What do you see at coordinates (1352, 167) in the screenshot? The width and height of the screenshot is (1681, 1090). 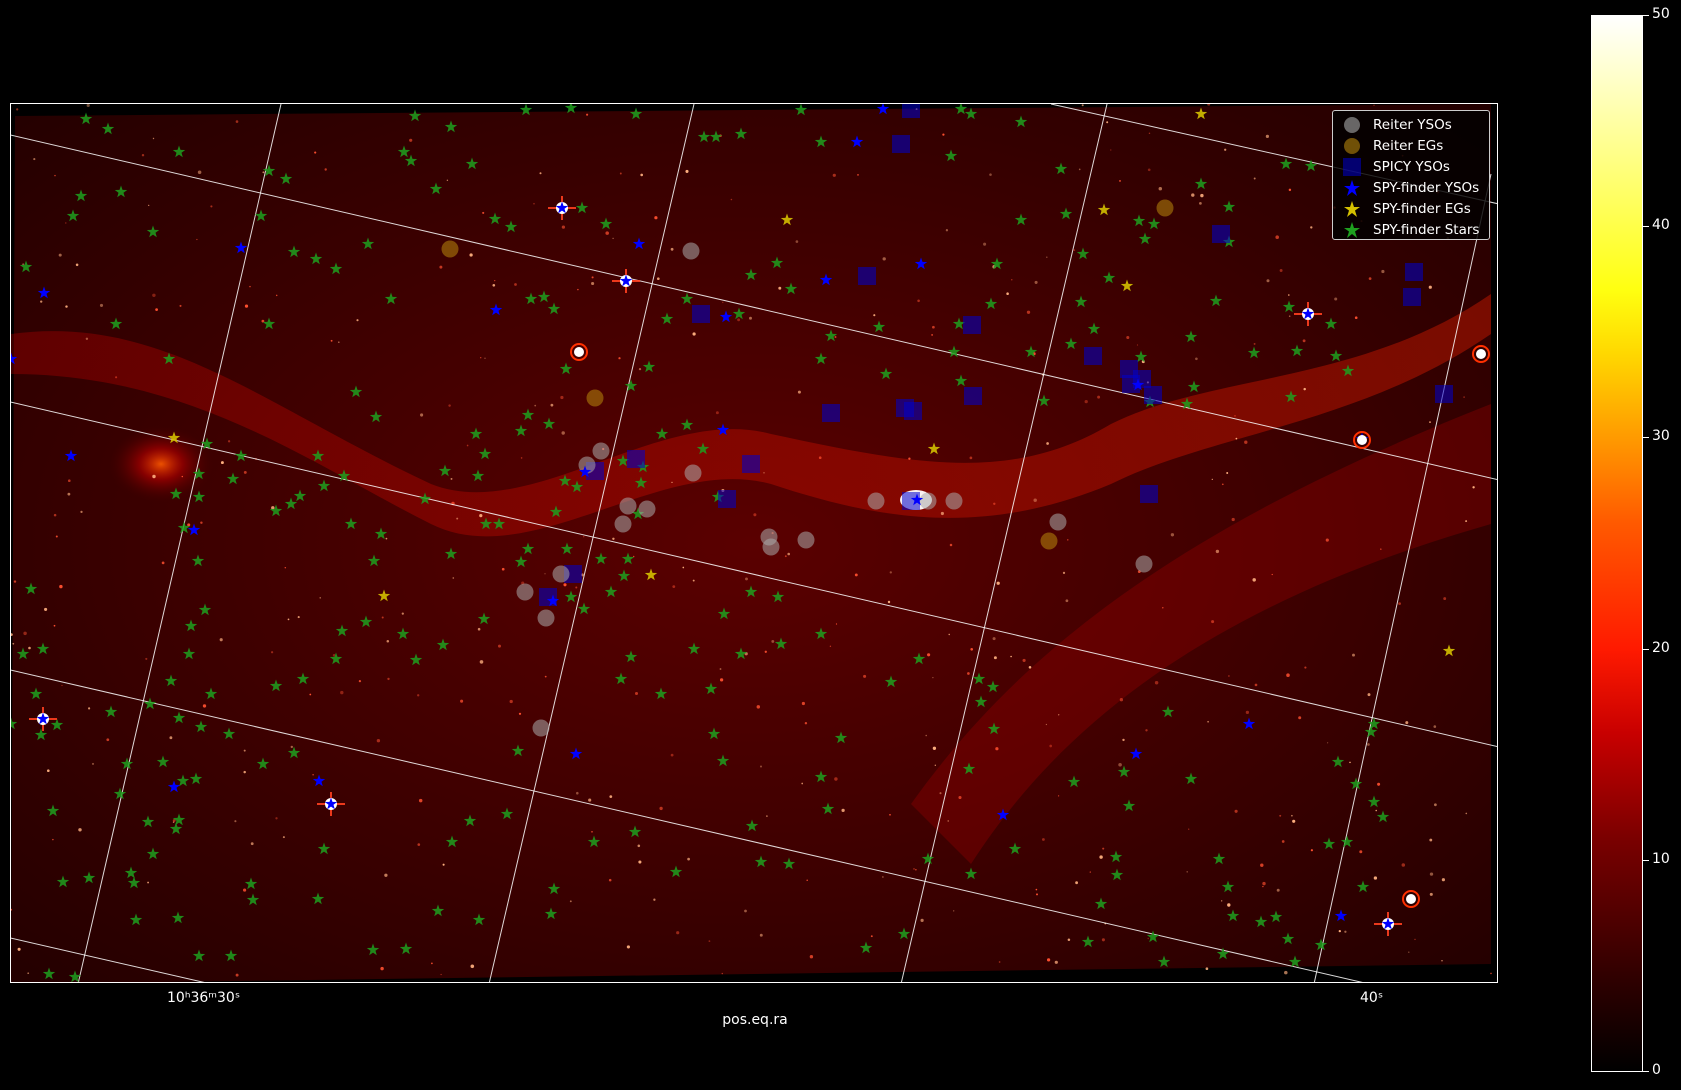 I see `square-marker-icon` at bounding box center [1352, 167].